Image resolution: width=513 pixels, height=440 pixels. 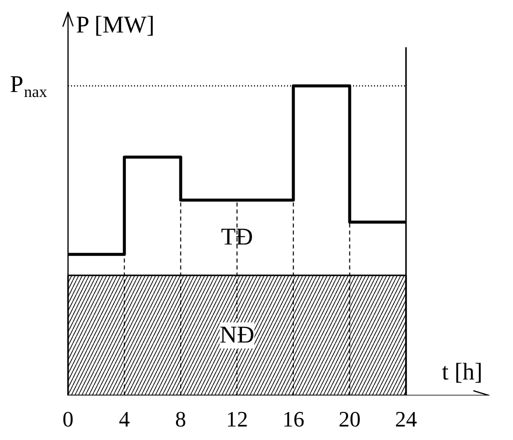 I want to click on x-tick-label: 8, so click(x=180, y=419).